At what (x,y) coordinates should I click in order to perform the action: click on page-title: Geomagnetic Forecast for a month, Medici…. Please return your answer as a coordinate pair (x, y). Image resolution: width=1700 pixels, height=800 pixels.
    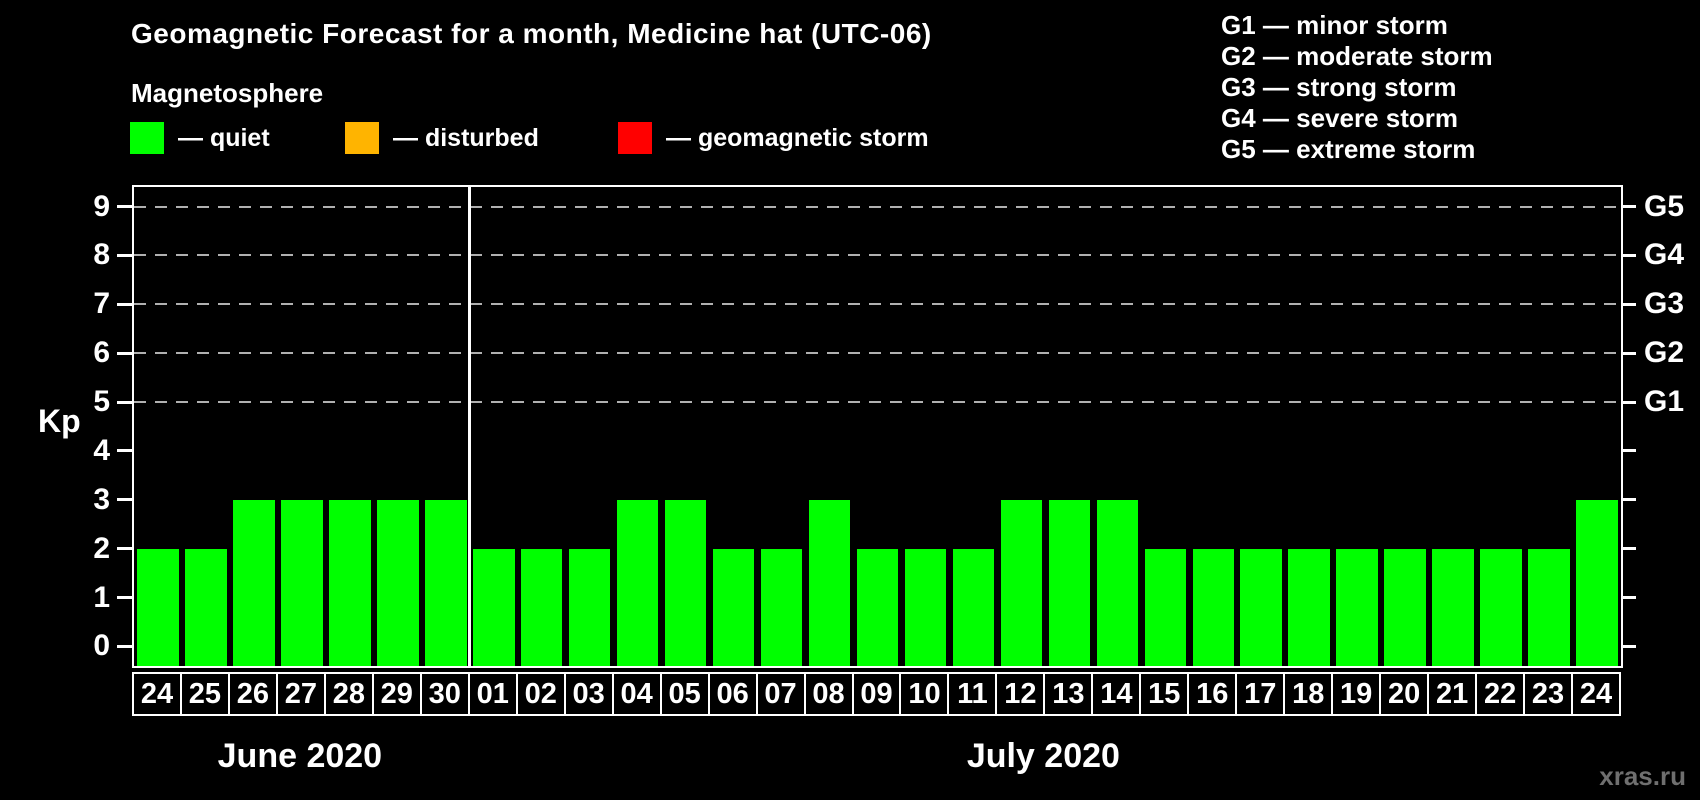
    Looking at the image, I should click on (531, 33).